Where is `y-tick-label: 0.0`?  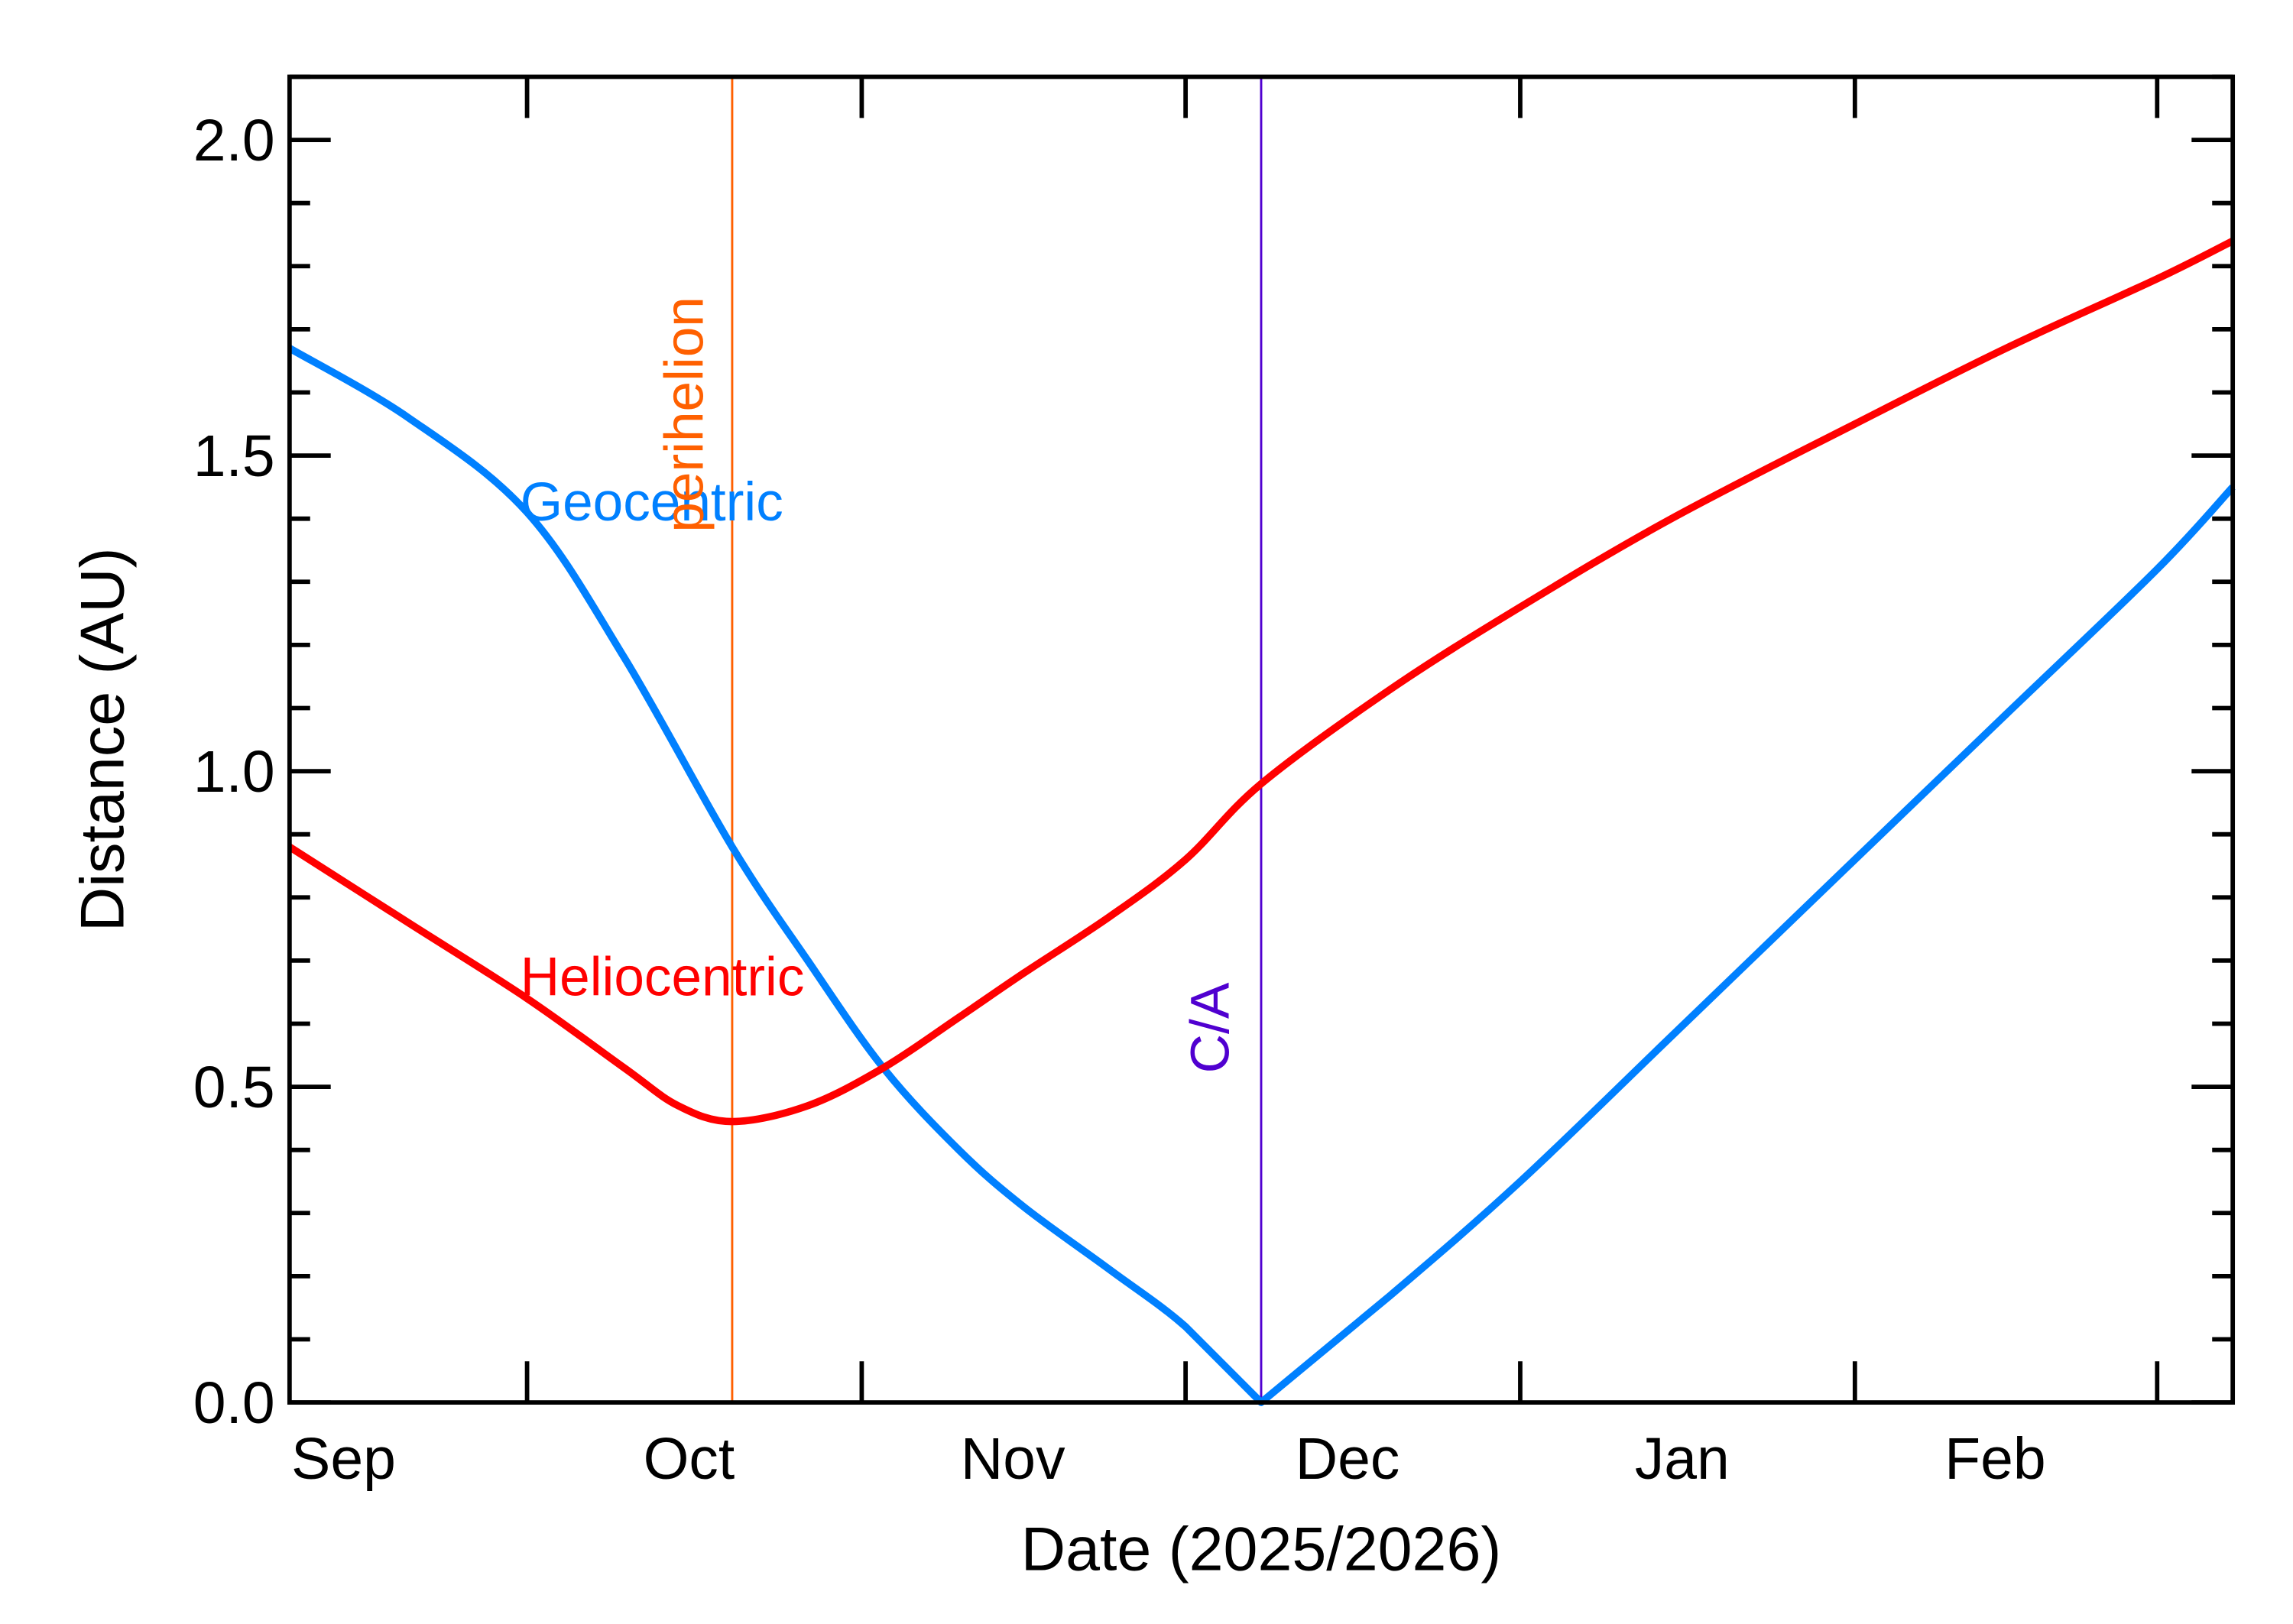 y-tick-label: 0.0 is located at coordinates (234, 1403).